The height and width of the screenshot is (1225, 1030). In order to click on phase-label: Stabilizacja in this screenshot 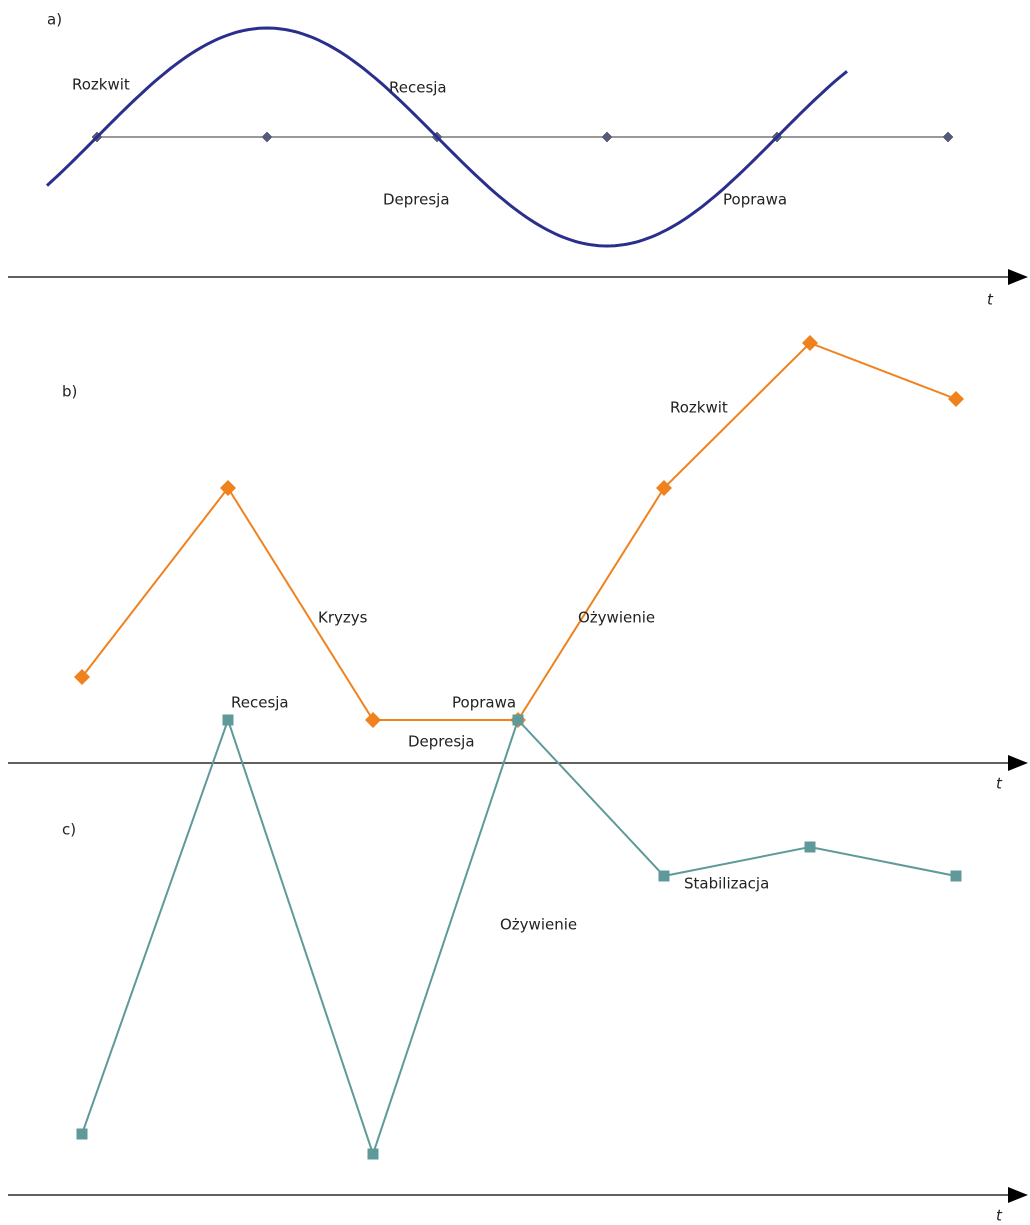, I will do `click(726, 884)`.